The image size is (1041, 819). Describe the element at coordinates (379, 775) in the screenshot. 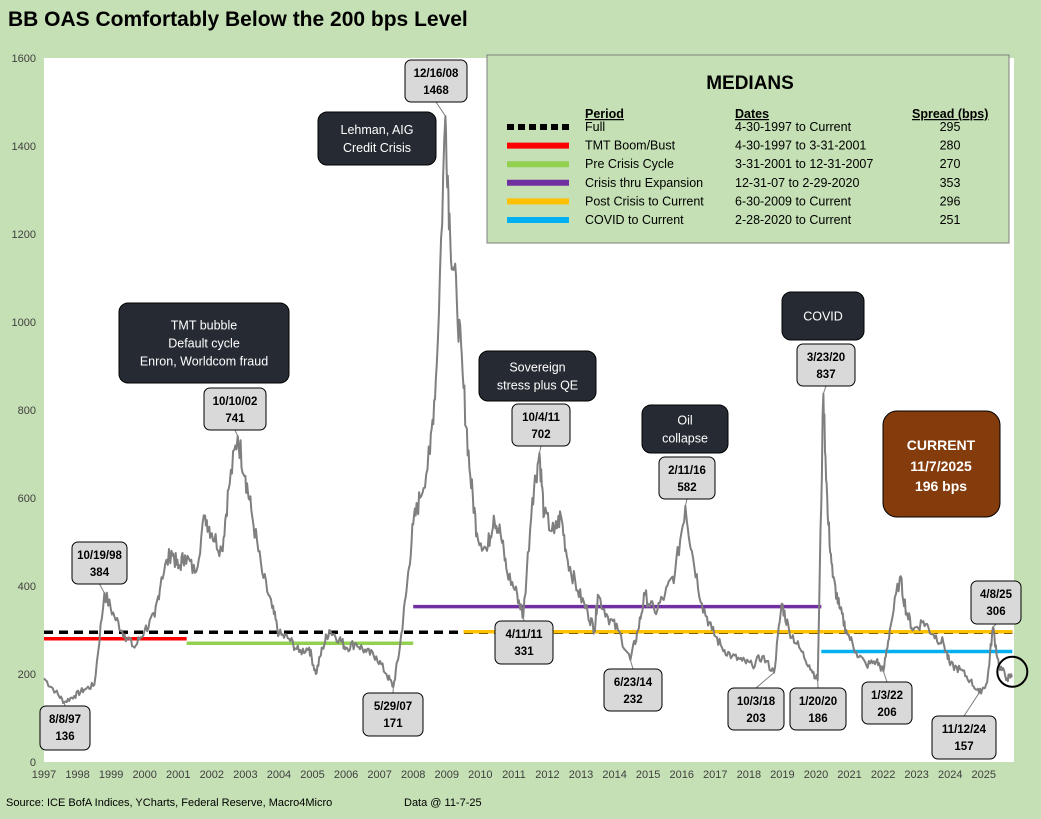

I see `x-tick-label-10: 2007` at that location.